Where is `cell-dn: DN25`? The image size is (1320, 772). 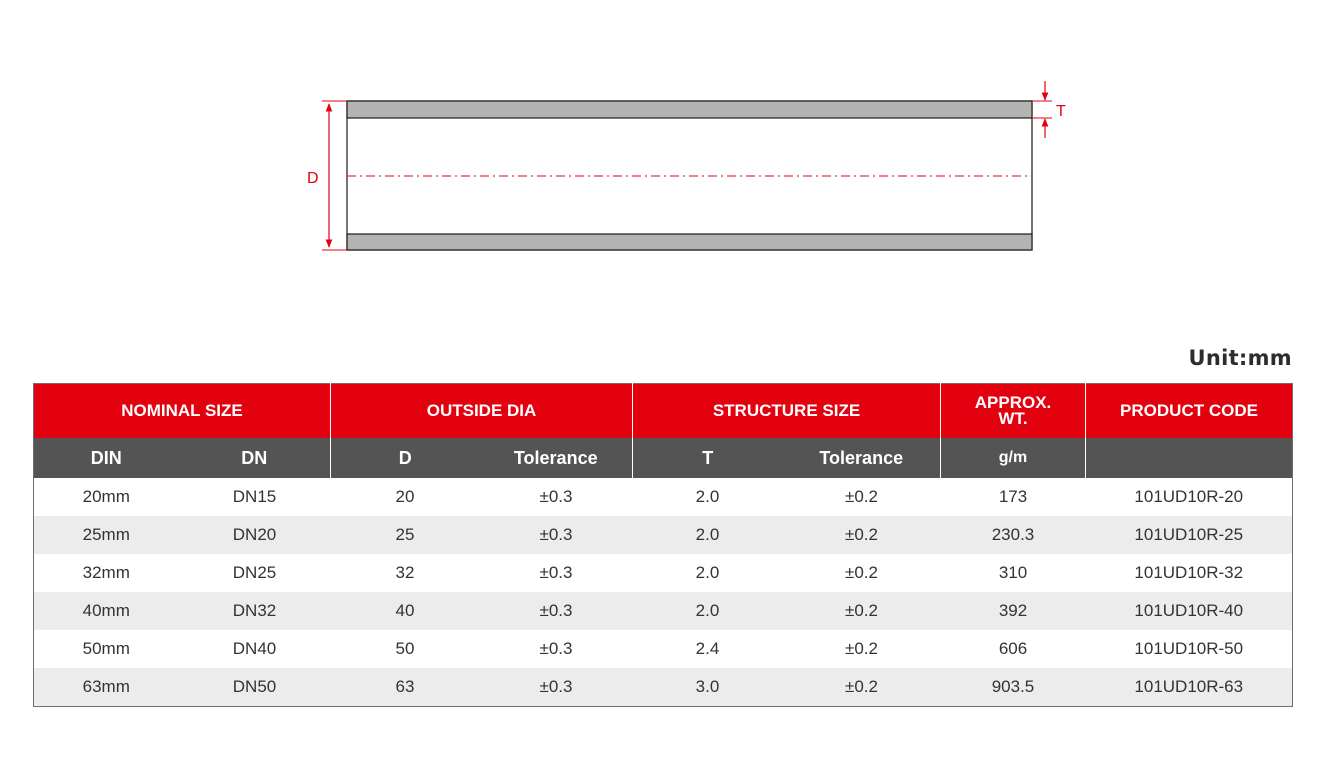 cell-dn: DN25 is located at coordinates (254, 572).